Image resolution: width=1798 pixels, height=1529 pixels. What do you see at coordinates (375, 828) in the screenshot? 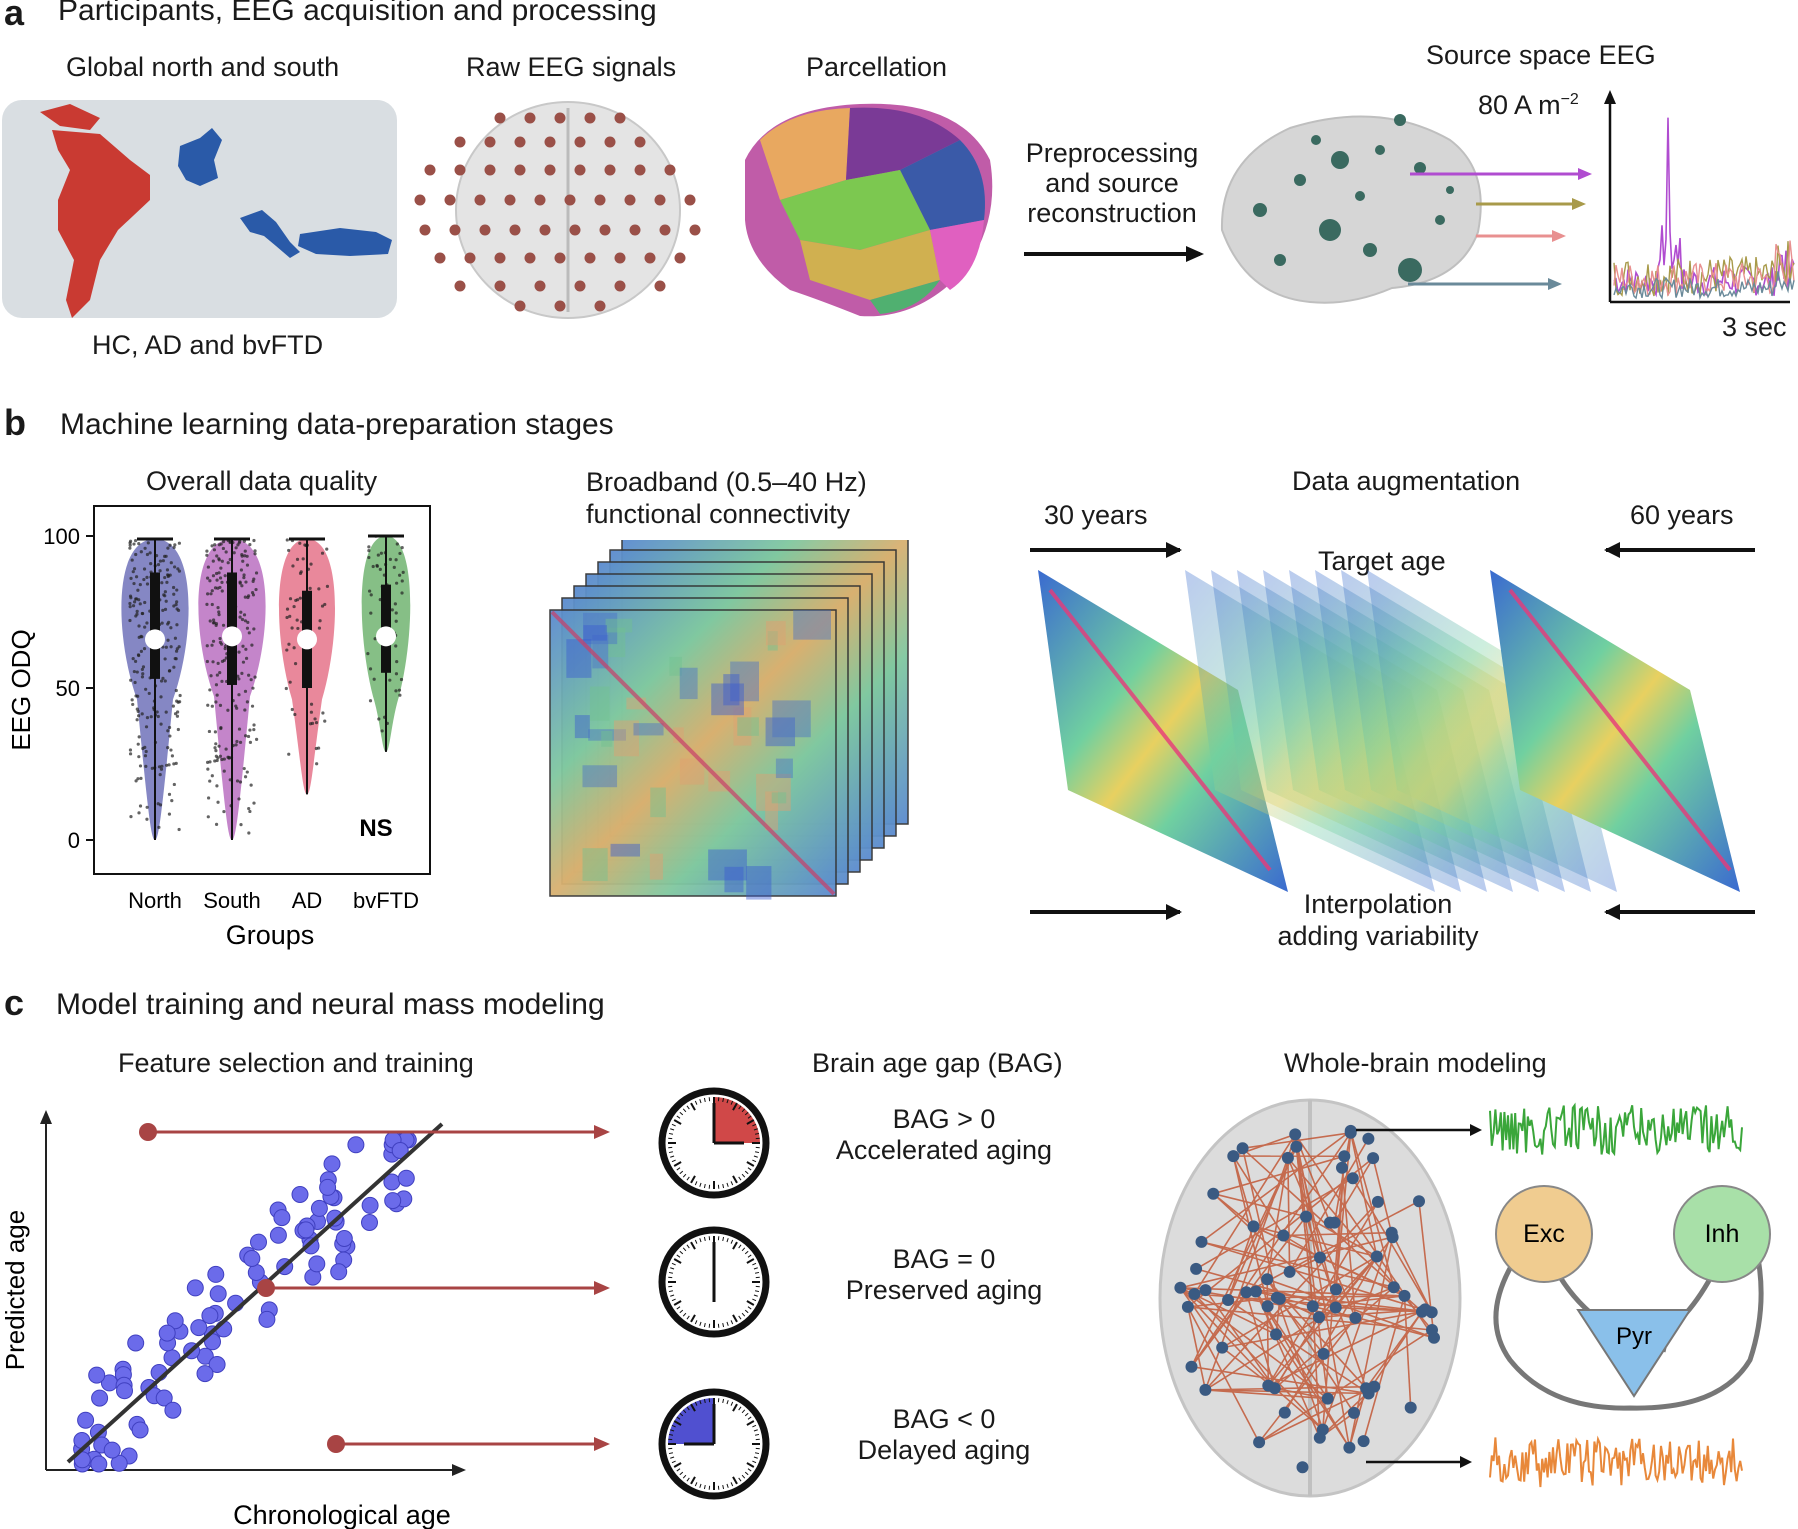
I see `ns-annotation: NS` at bounding box center [375, 828].